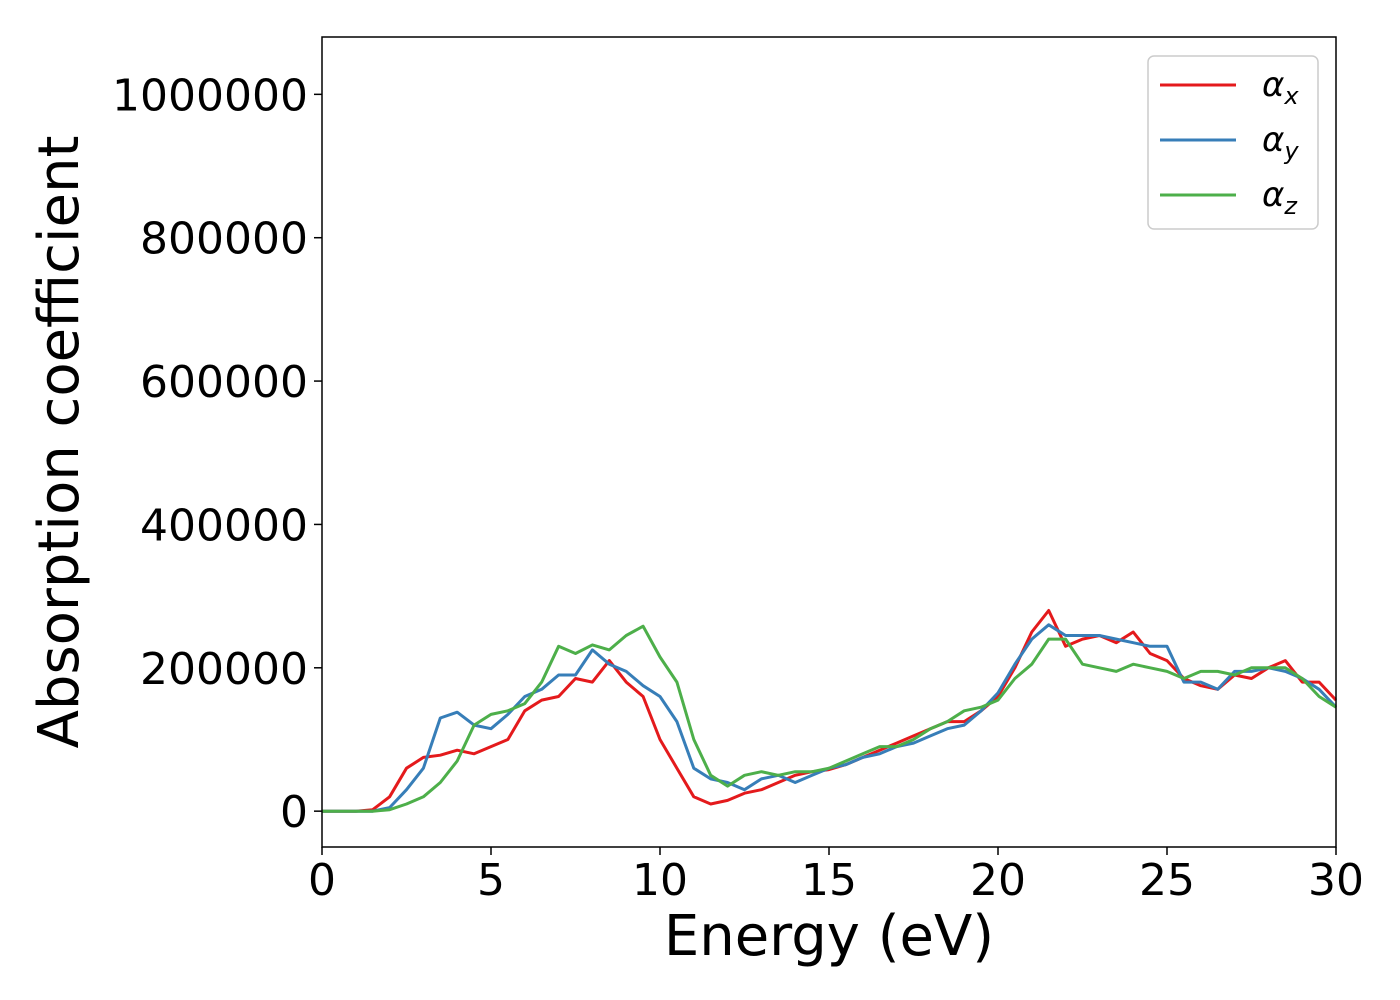 This screenshot has width=1400, height=1000. Describe the element at coordinates (224, 382) in the screenshot. I see `y-tick-label: 600000` at that location.